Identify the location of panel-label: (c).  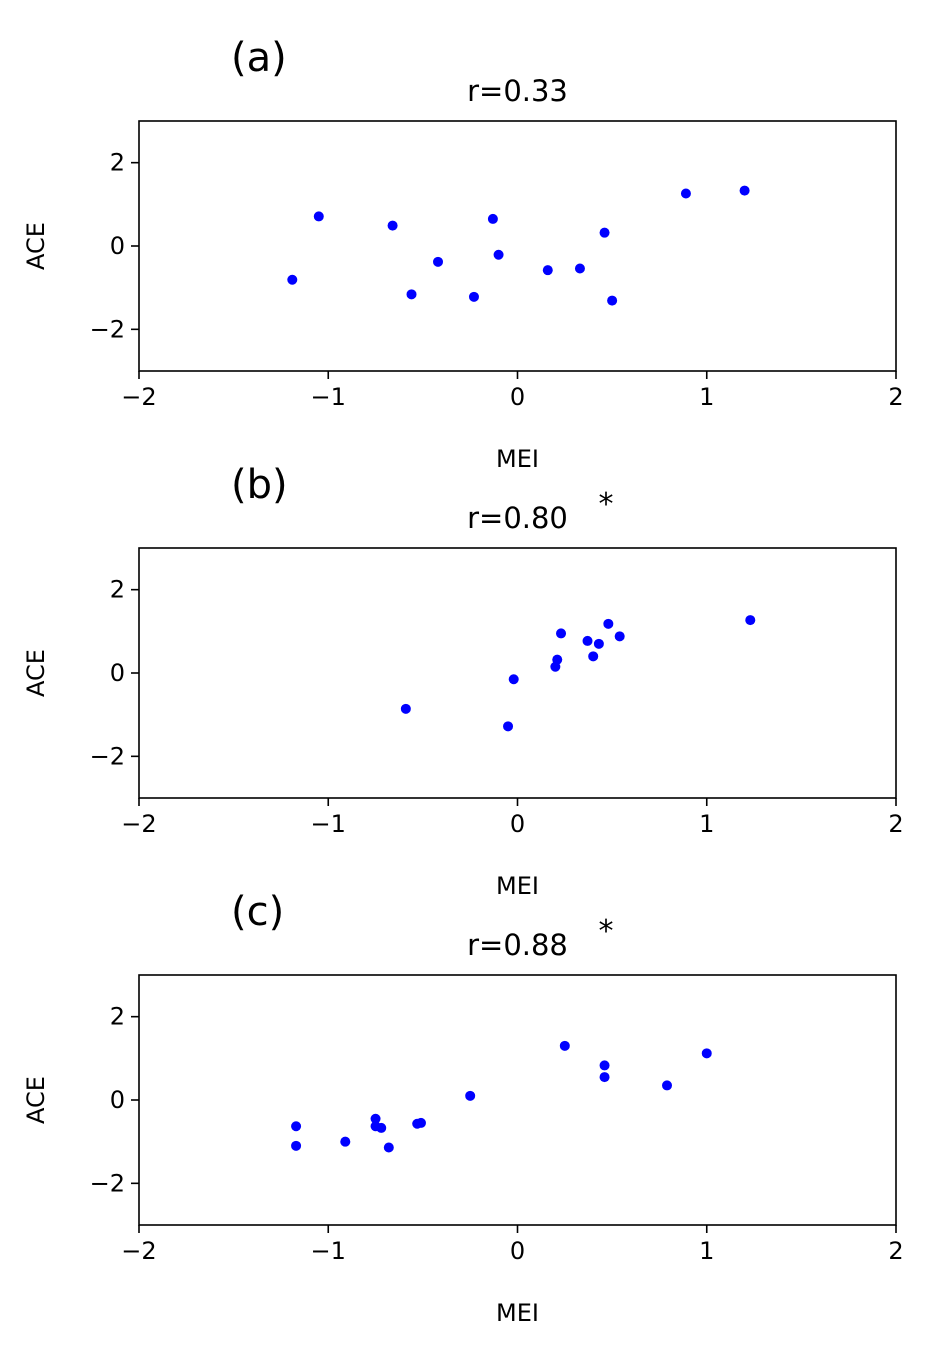
(257, 912).